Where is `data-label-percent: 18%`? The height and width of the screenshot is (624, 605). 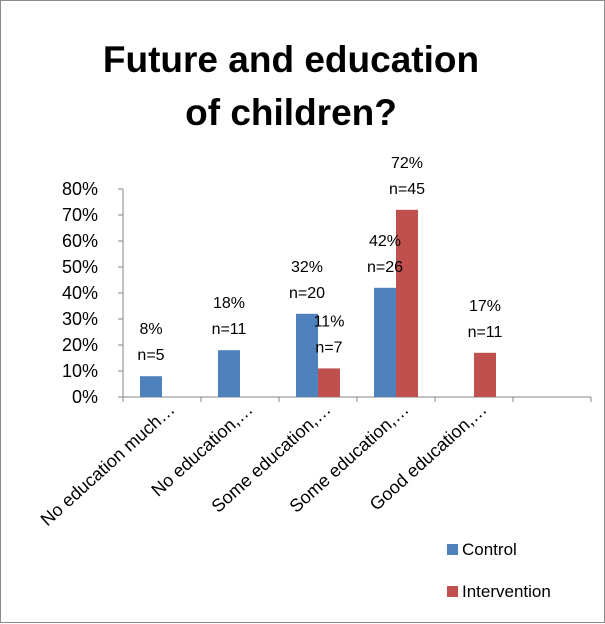
data-label-percent: 18% is located at coordinates (229, 303).